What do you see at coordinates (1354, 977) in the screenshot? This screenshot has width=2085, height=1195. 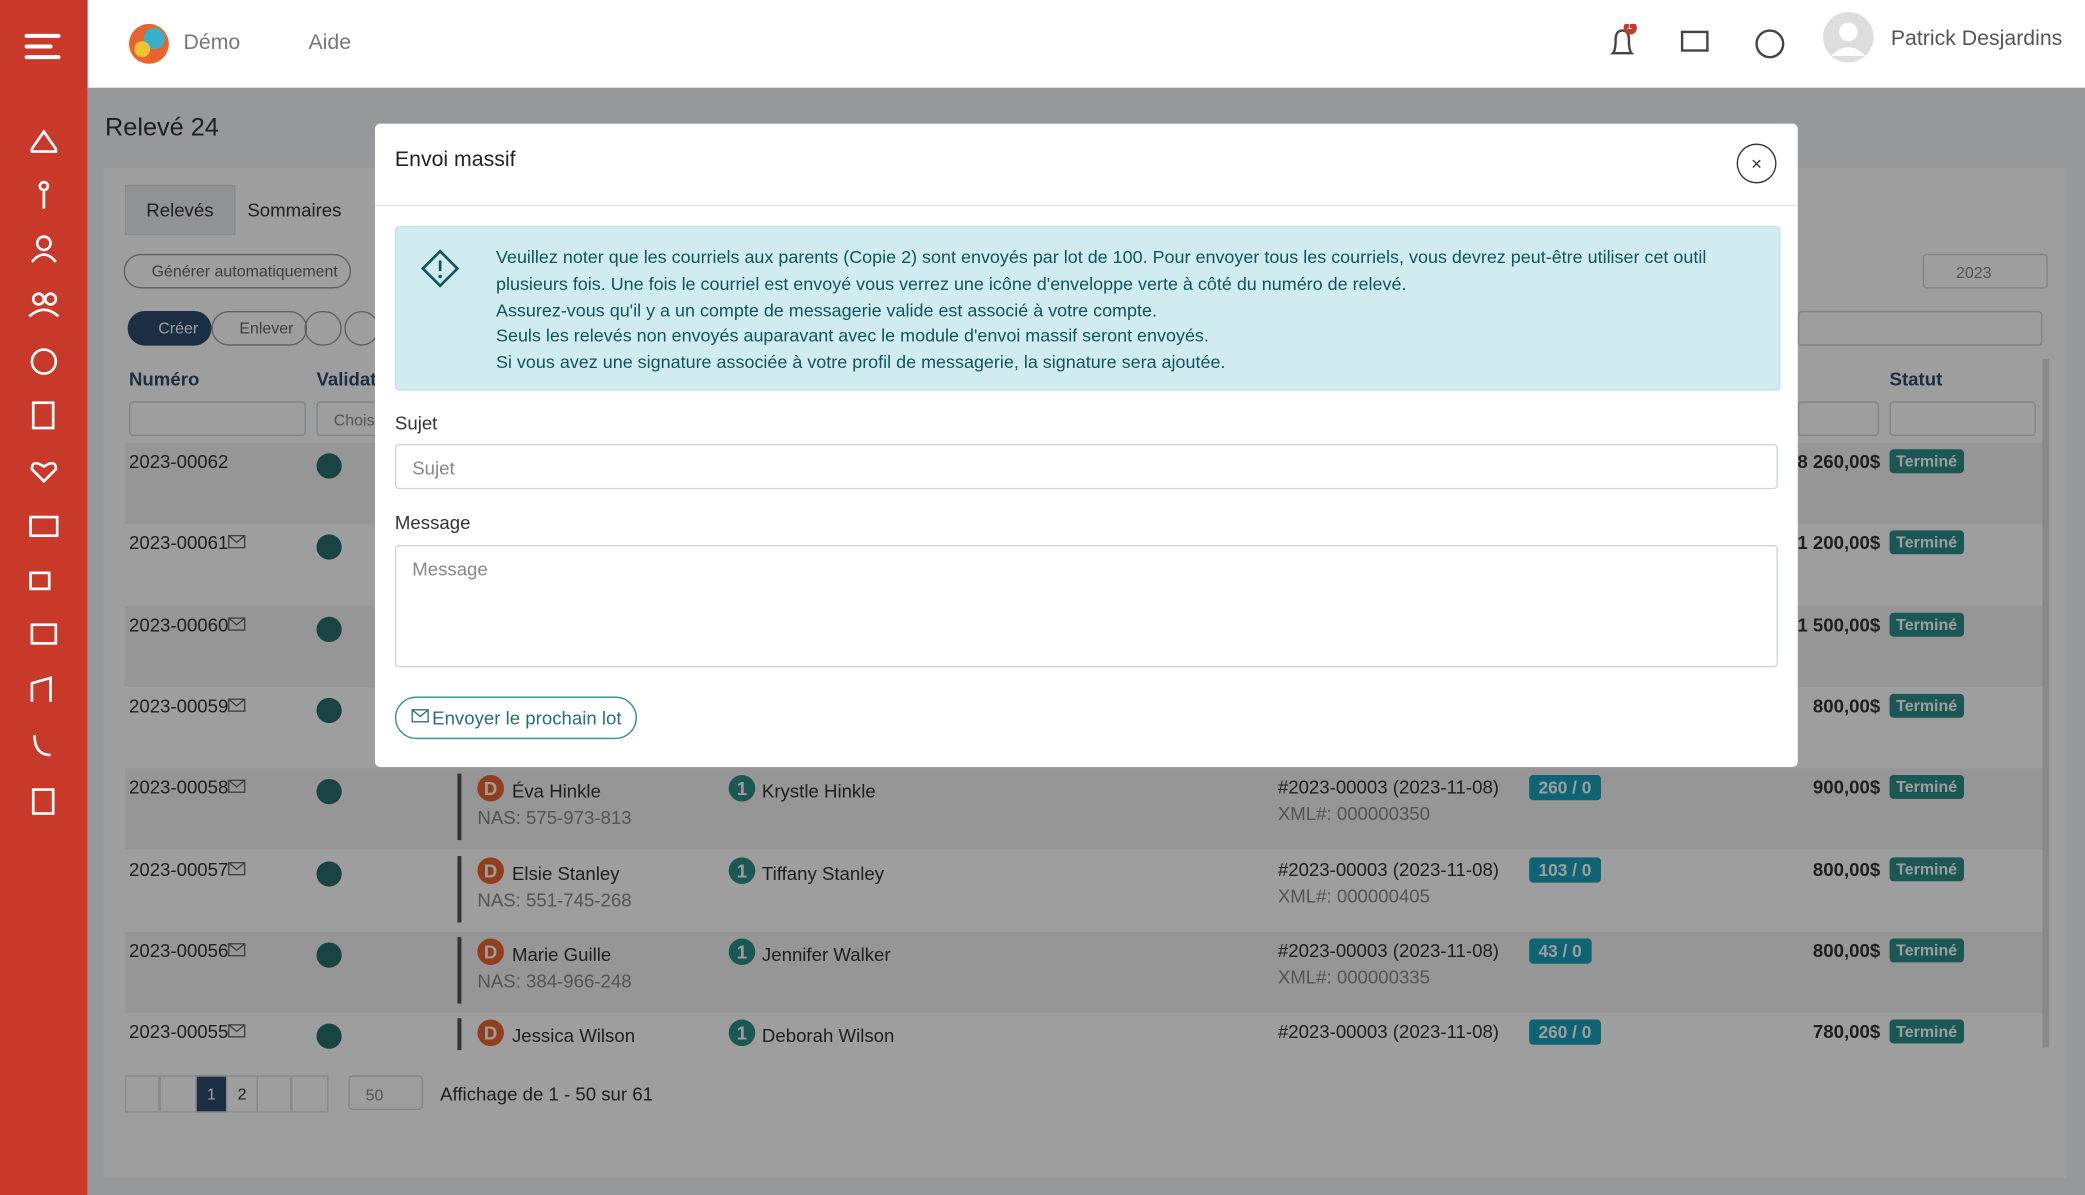 I see `xml-number: XML#: 000000335` at bounding box center [1354, 977].